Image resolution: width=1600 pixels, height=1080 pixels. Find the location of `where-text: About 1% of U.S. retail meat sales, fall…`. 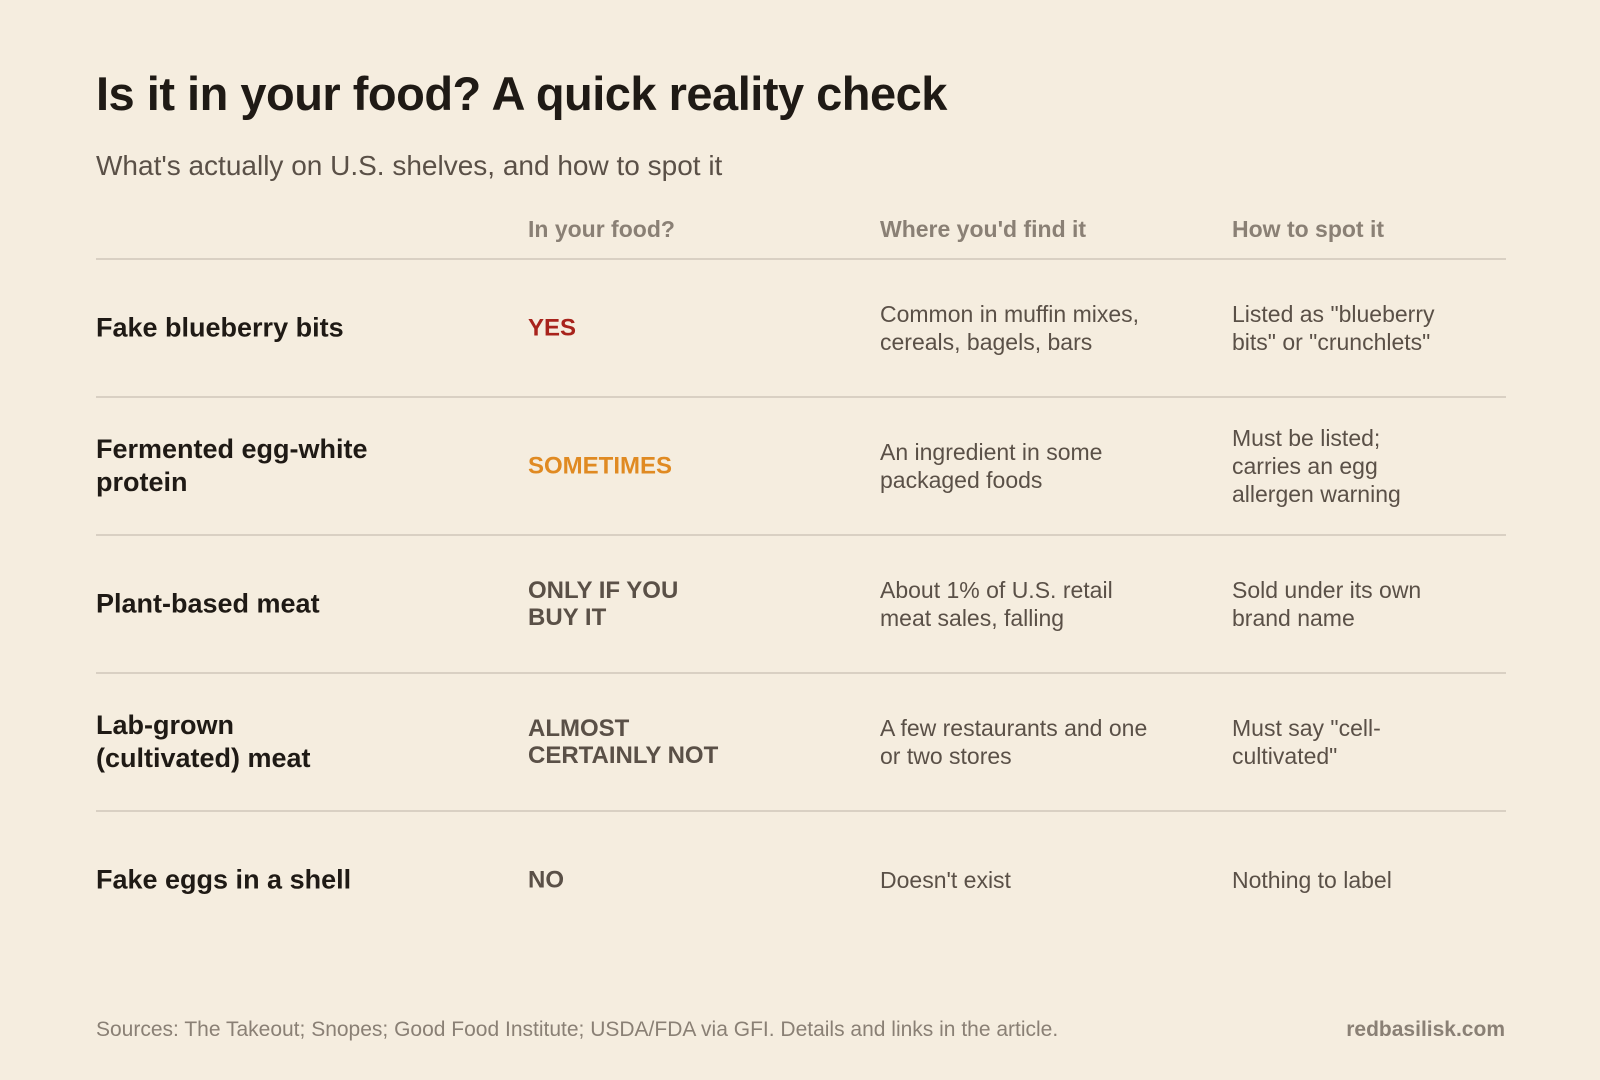

where-text: About 1% of U.S. retail meat sales, fall… is located at coordinates (996, 604).